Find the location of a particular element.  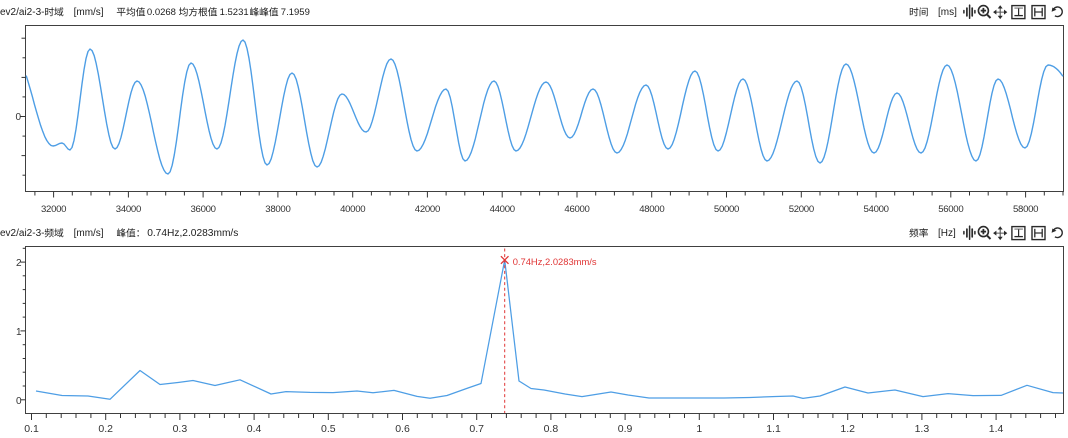

svg-text: 0.2 is located at coordinates (105, 429).